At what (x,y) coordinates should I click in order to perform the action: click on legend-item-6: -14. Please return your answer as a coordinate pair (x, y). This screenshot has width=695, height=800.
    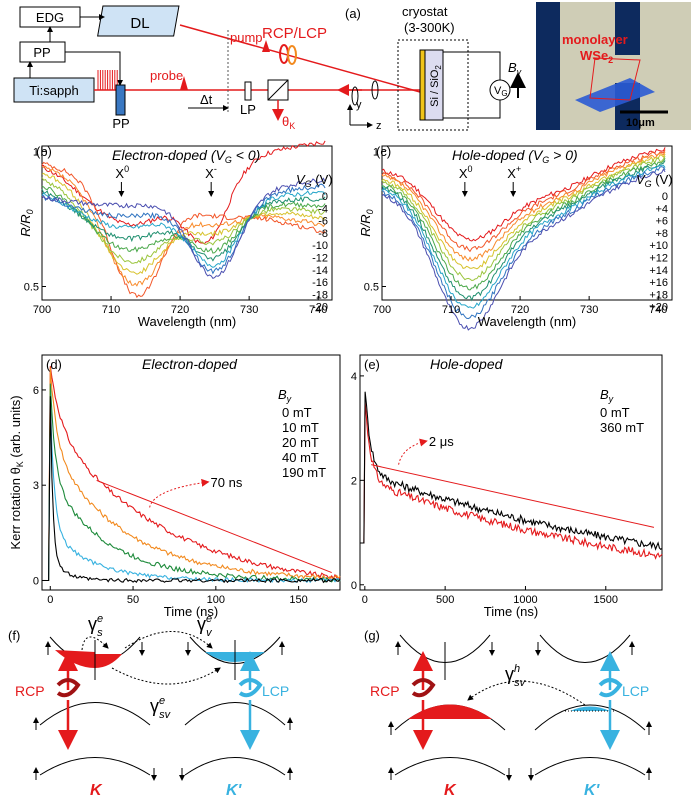
    Looking at the image, I should click on (320, 271).